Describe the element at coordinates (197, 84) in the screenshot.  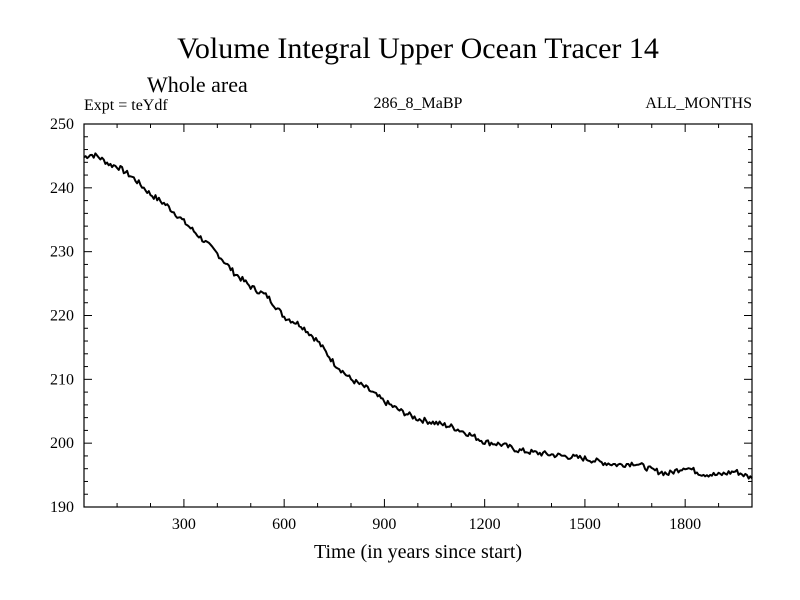
I see `chart-subtitle: Whole area` at that location.